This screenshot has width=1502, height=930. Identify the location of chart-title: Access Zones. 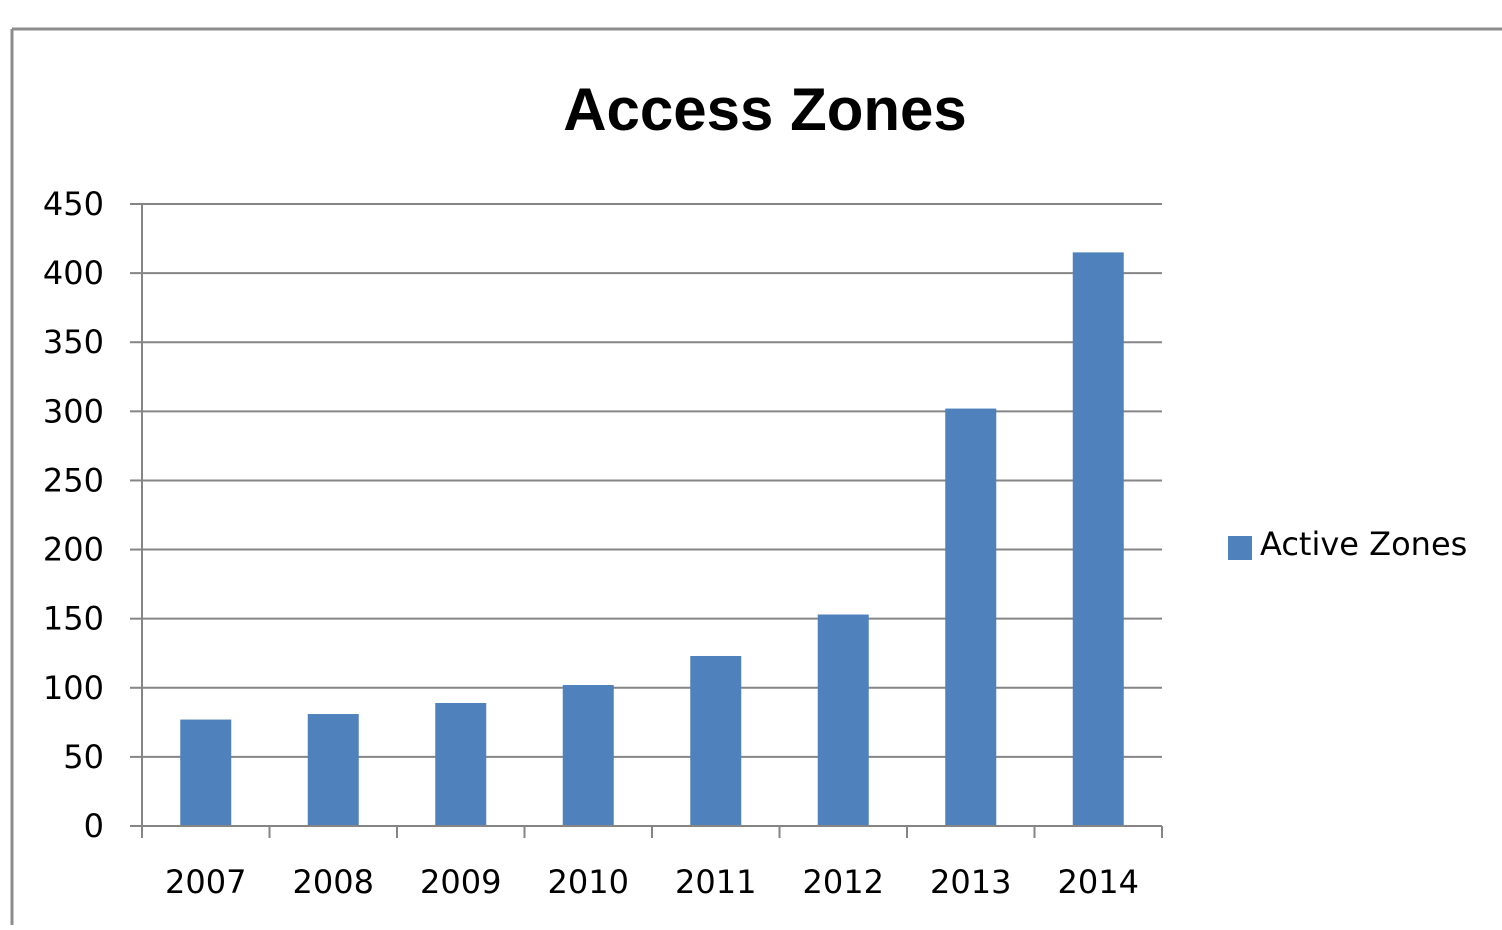
(765, 109).